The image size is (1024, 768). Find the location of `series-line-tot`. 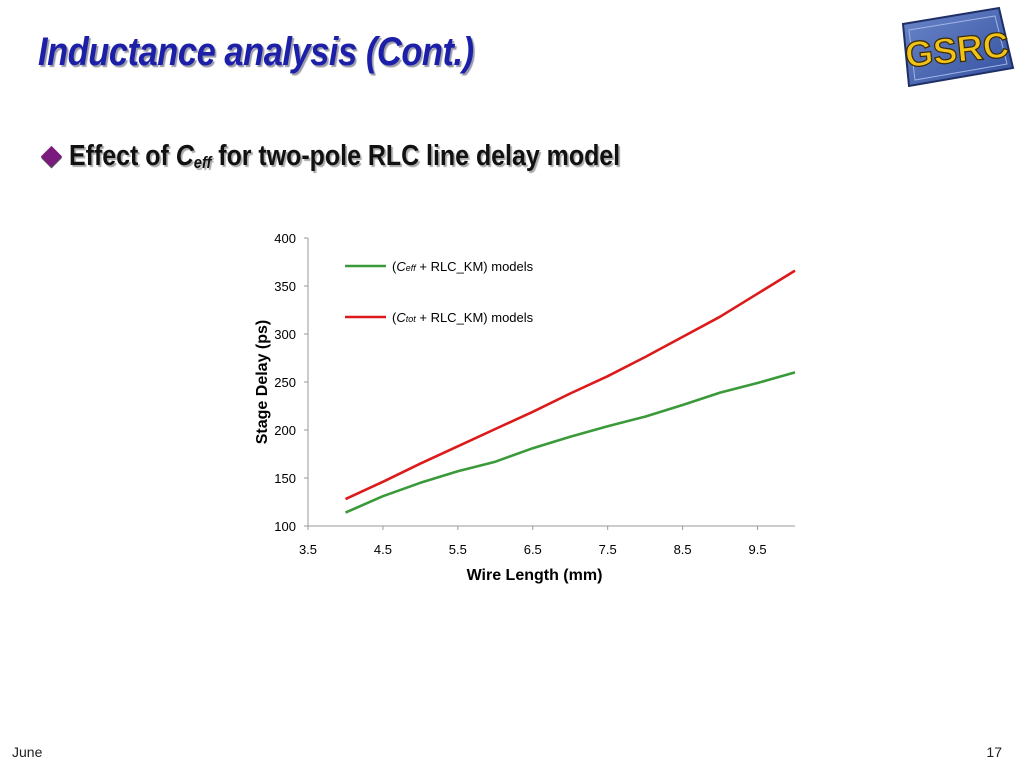

series-line-tot is located at coordinates (570, 385).